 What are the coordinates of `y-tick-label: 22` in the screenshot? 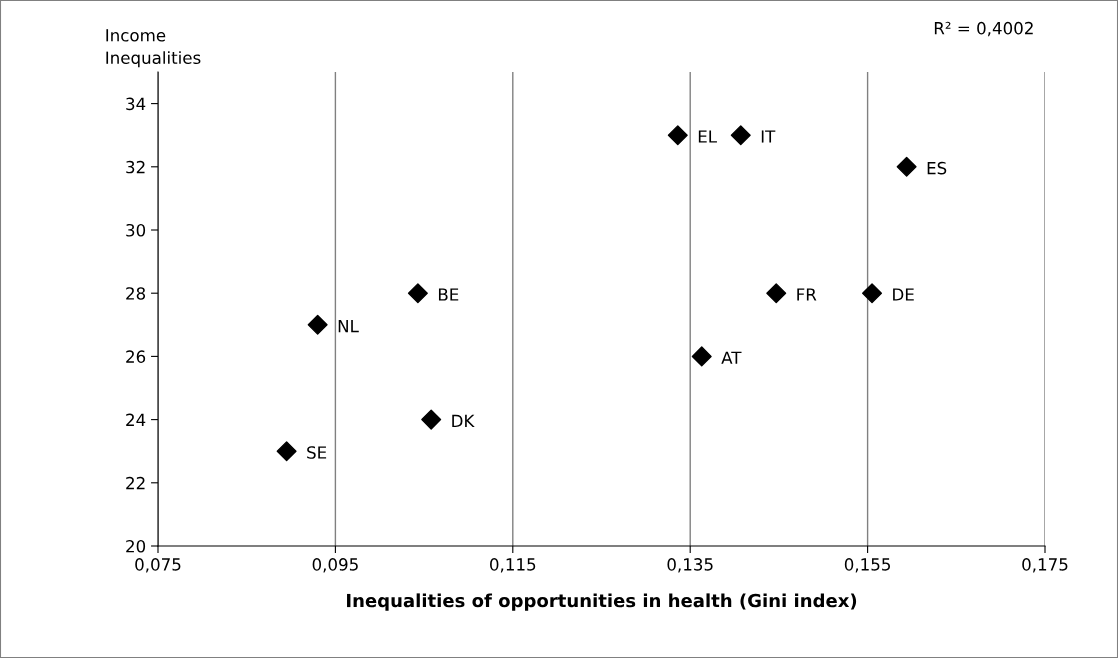 It's located at (135, 483).